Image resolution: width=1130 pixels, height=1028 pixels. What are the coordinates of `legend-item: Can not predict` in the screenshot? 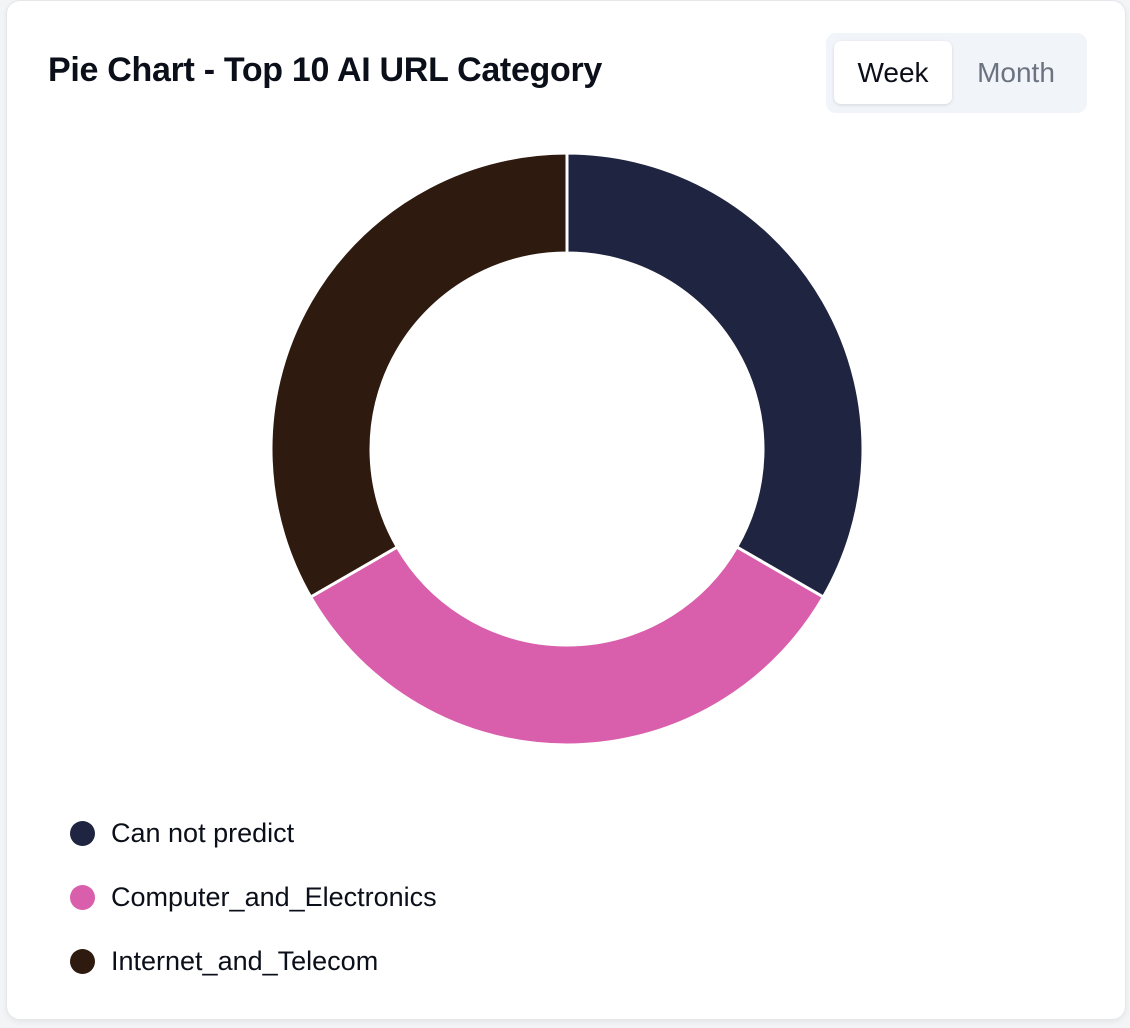 It's located at (253, 833).